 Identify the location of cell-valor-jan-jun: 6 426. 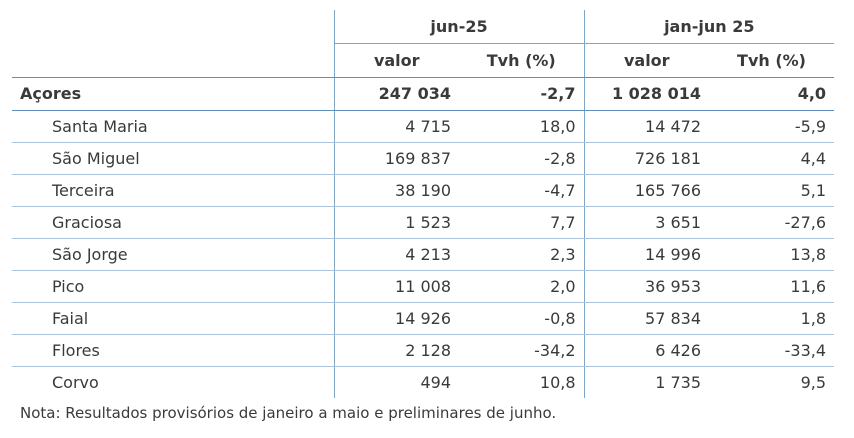
(646, 350).